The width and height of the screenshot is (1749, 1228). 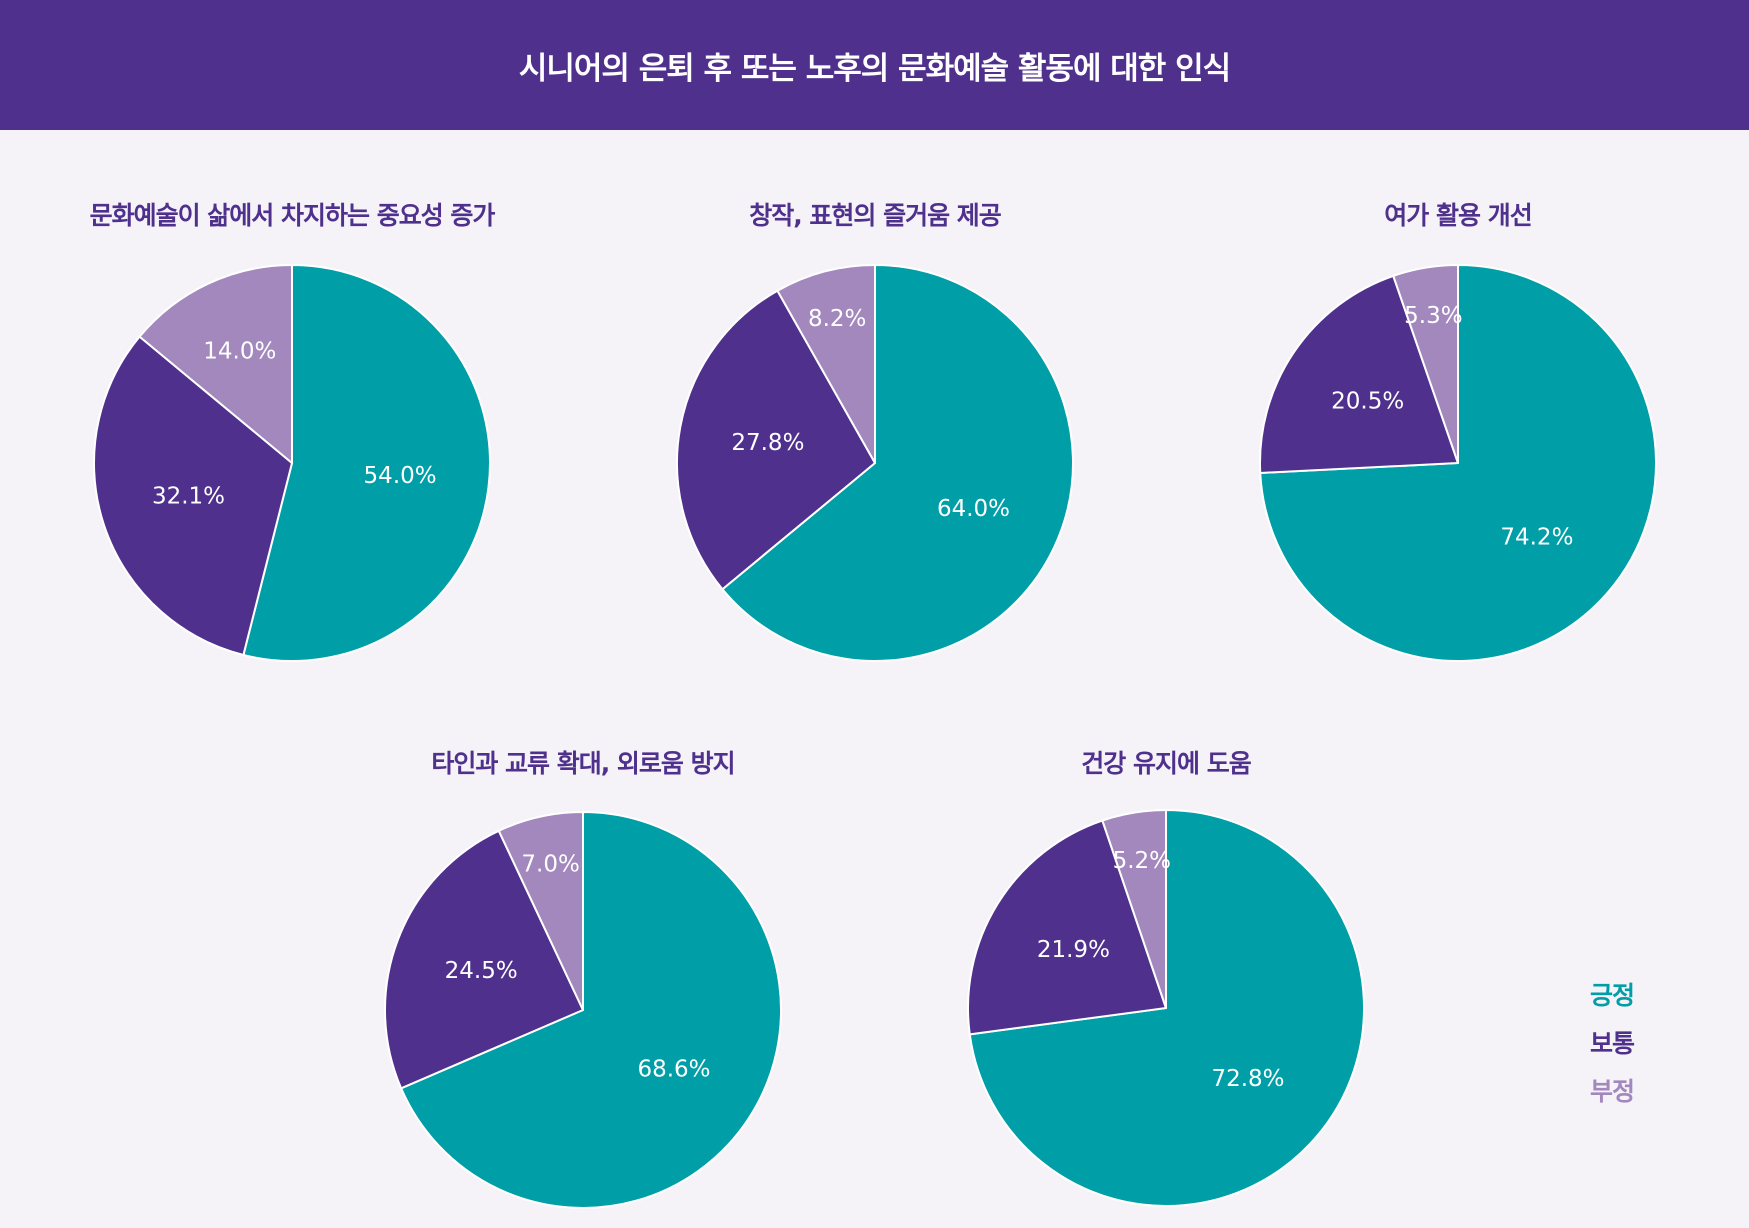 I want to click on pie-data-label-positive: 64.0%, so click(x=973, y=509).